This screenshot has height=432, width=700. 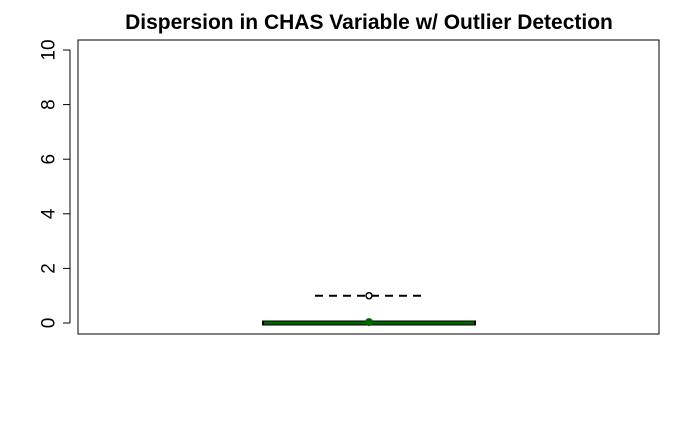 What do you see at coordinates (369, 309) in the screenshot?
I see `plot-area` at bounding box center [369, 309].